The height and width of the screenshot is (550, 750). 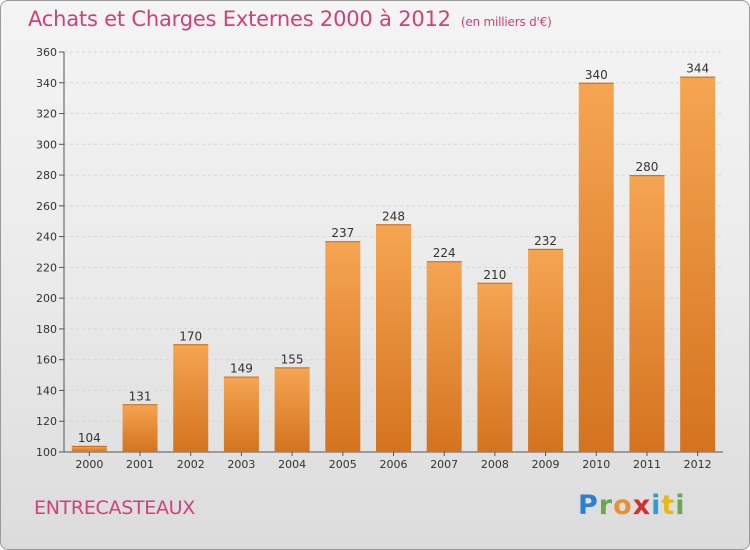 I want to click on data-label: 248, so click(x=393, y=216).